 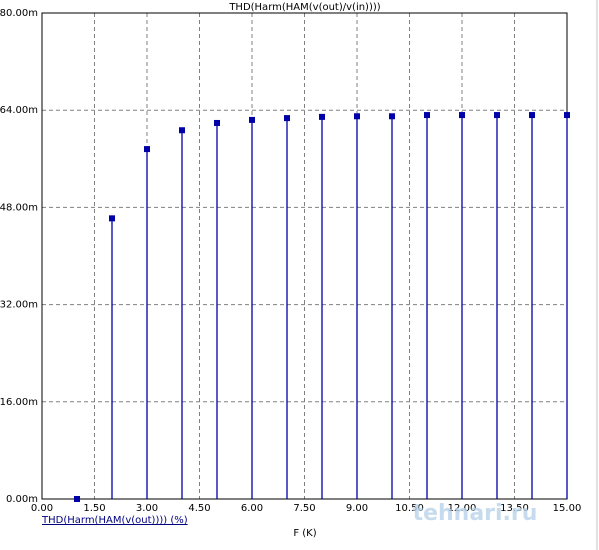 I want to click on y-tick-label: 64.00m, so click(x=19, y=110).